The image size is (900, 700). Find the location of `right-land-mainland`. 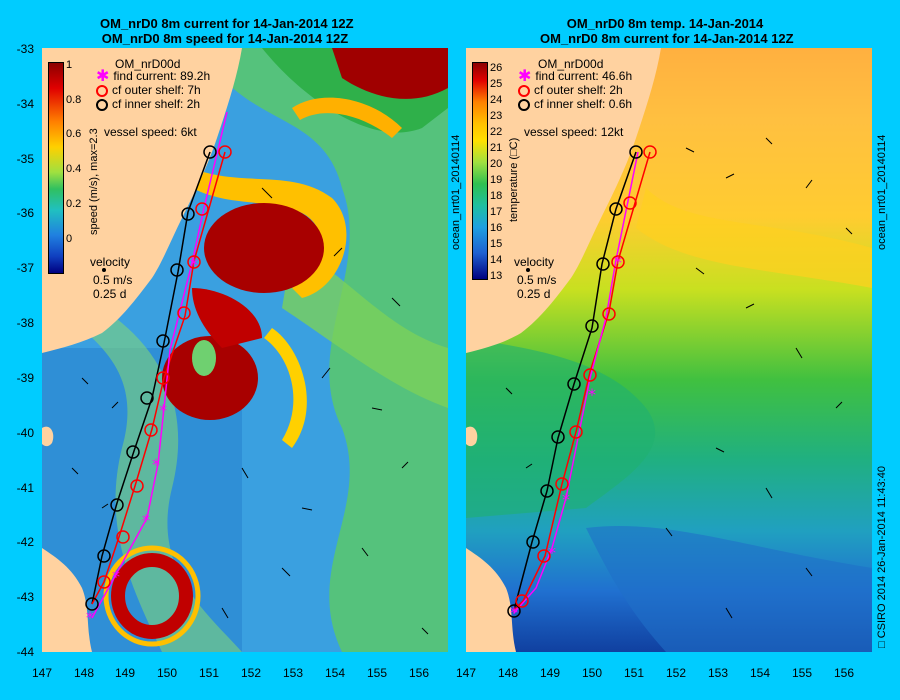

right-land-mainland is located at coordinates (563, 200).